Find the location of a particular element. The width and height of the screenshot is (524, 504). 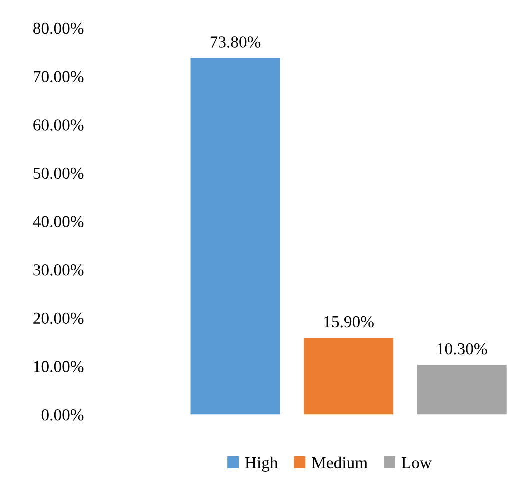

y-tick-label: 20.00% is located at coordinates (59, 318).